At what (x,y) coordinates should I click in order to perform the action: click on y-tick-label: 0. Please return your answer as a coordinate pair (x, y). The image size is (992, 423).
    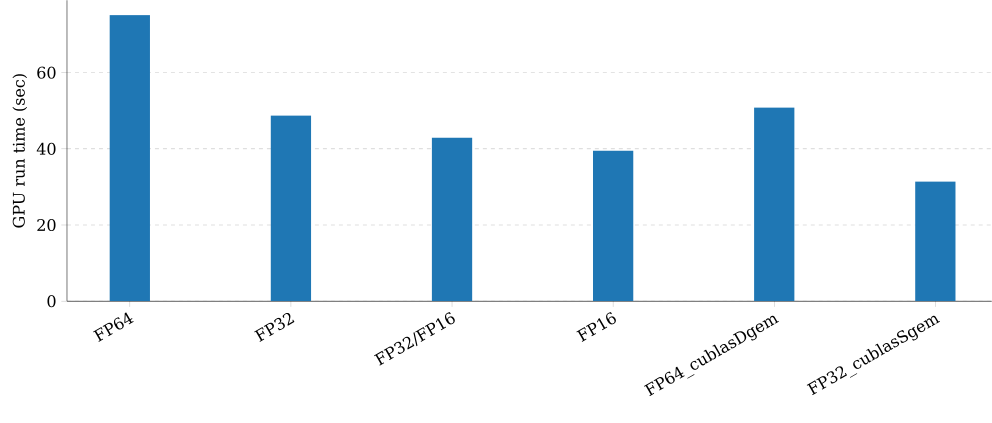
    Looking at the image, I should click on (51, 301).